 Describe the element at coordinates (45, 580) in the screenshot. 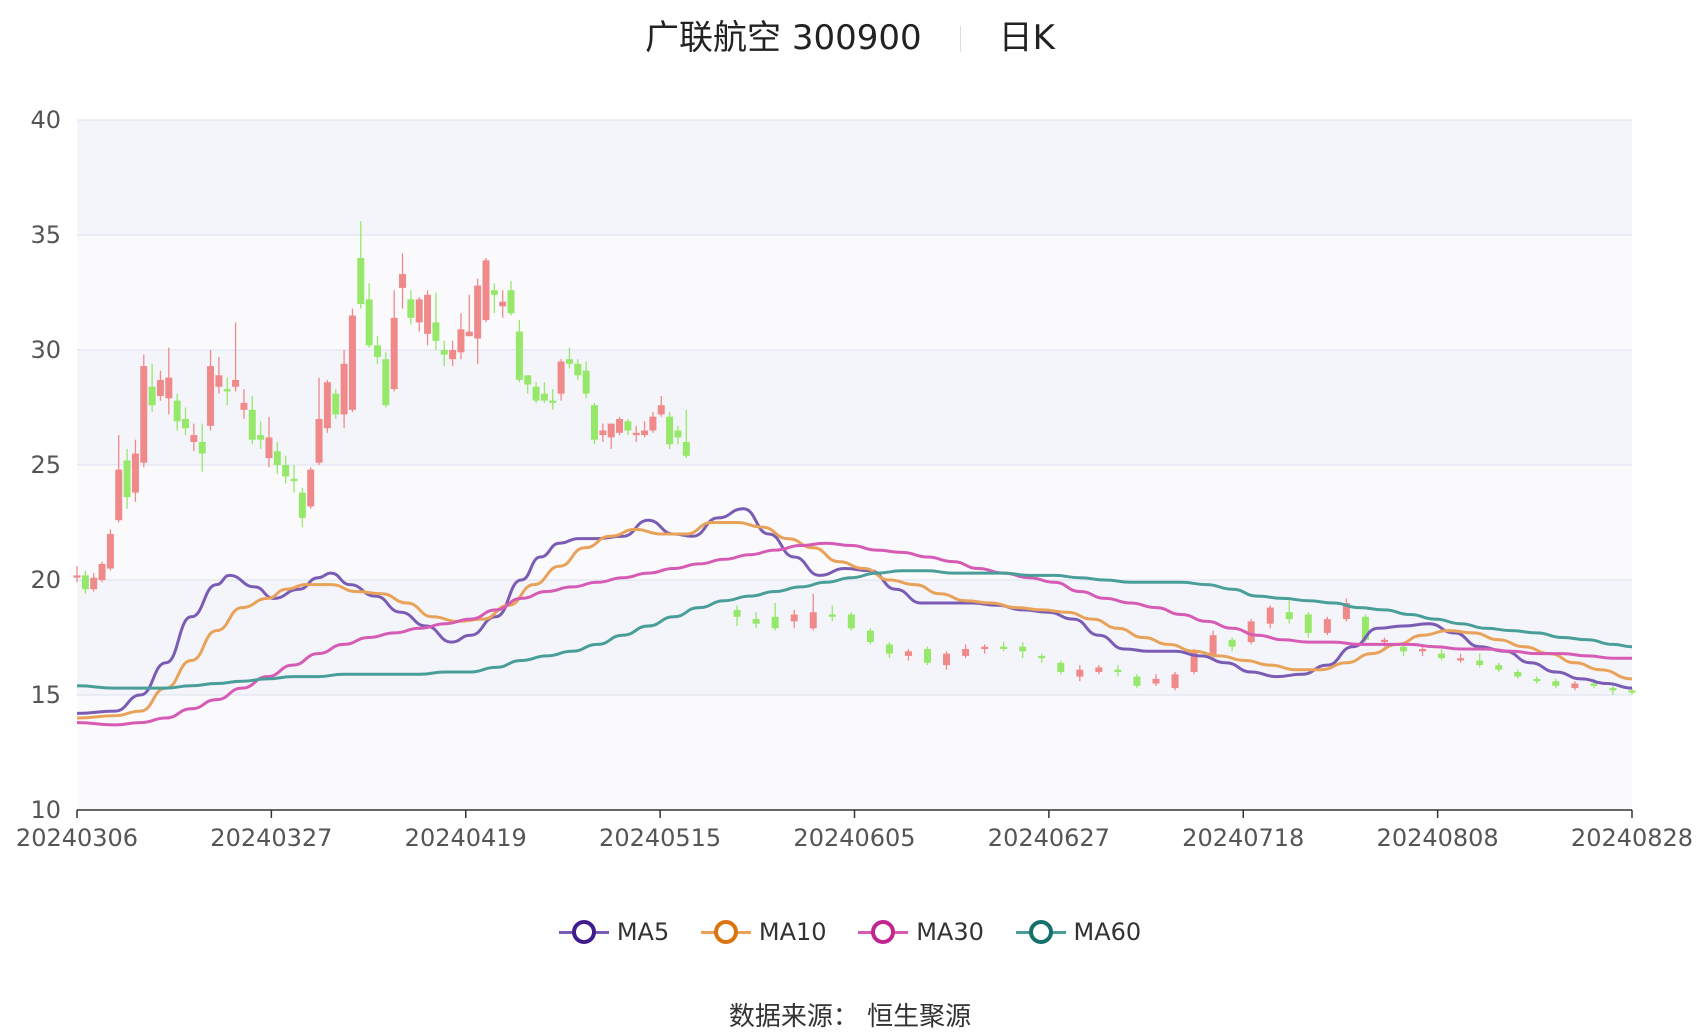

I see `y-tick-label: 20` at that location.